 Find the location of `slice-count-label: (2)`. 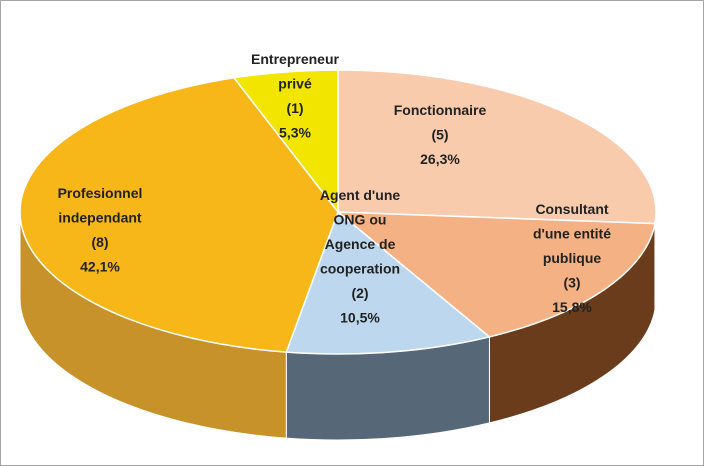

slice-count-label: (2) is located at coordinates (359, 293).